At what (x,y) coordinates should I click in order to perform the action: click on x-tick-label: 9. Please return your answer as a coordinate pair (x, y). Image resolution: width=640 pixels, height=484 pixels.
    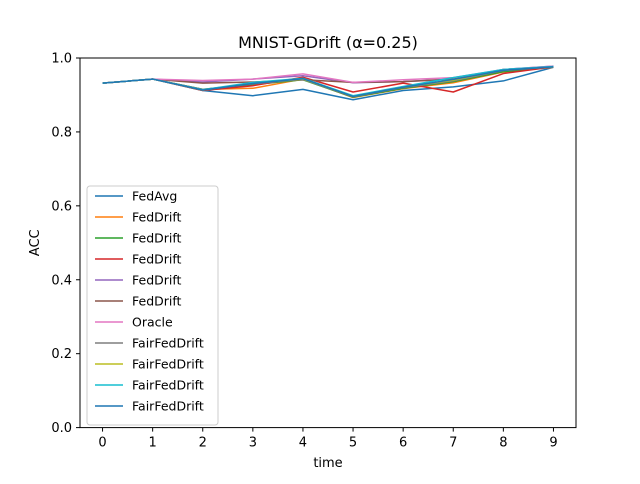
    Looking at the image, I should click on (553, 443).